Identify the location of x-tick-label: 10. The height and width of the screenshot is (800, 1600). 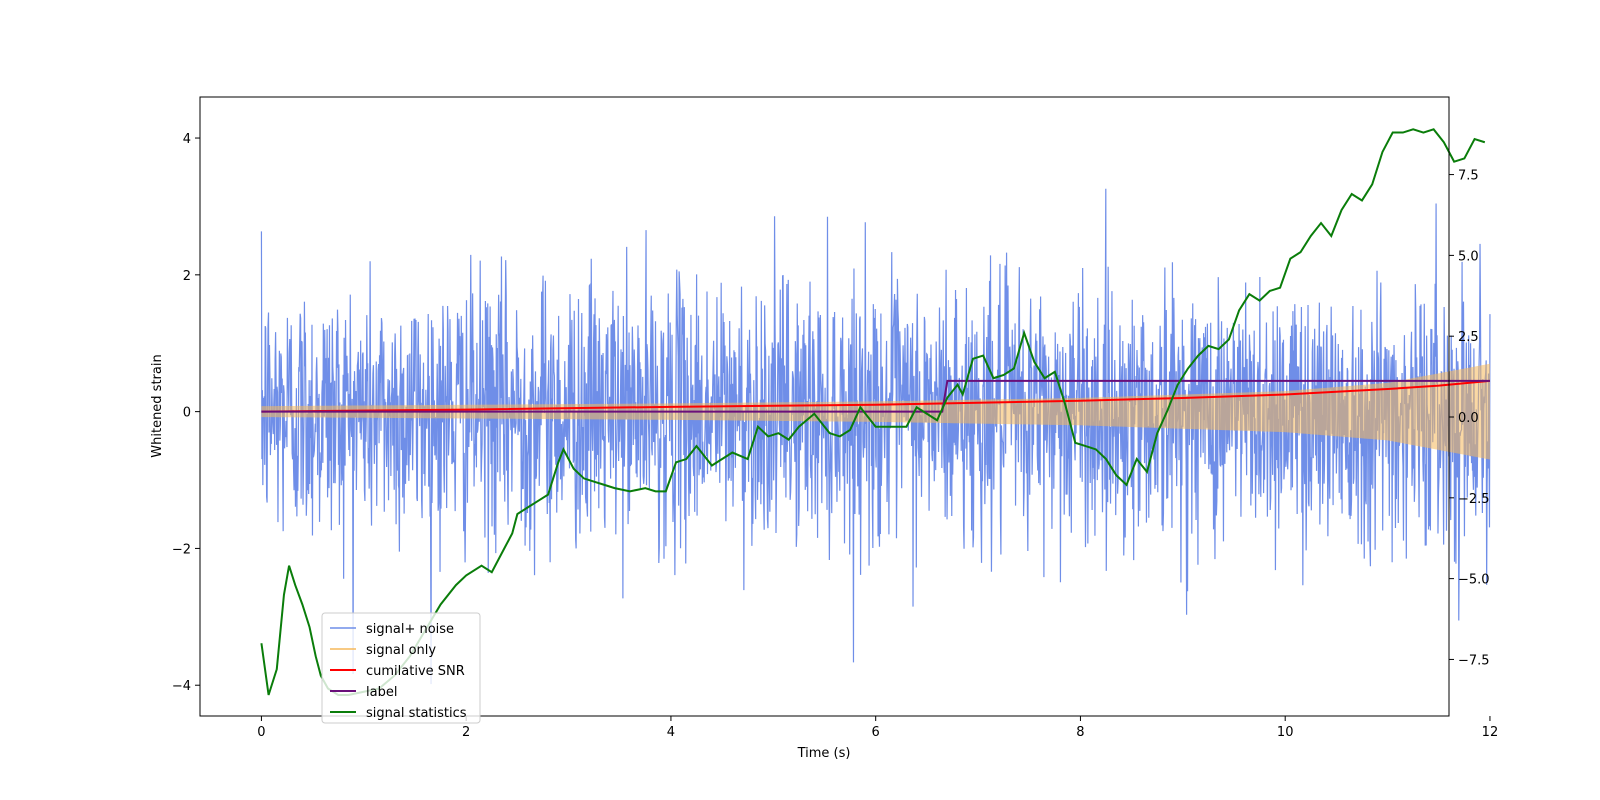
(1285, 732).